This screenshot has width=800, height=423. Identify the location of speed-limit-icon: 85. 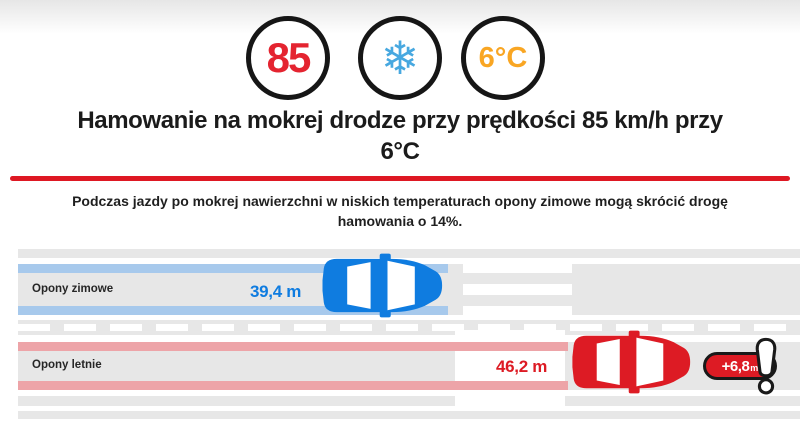
(288, 58).